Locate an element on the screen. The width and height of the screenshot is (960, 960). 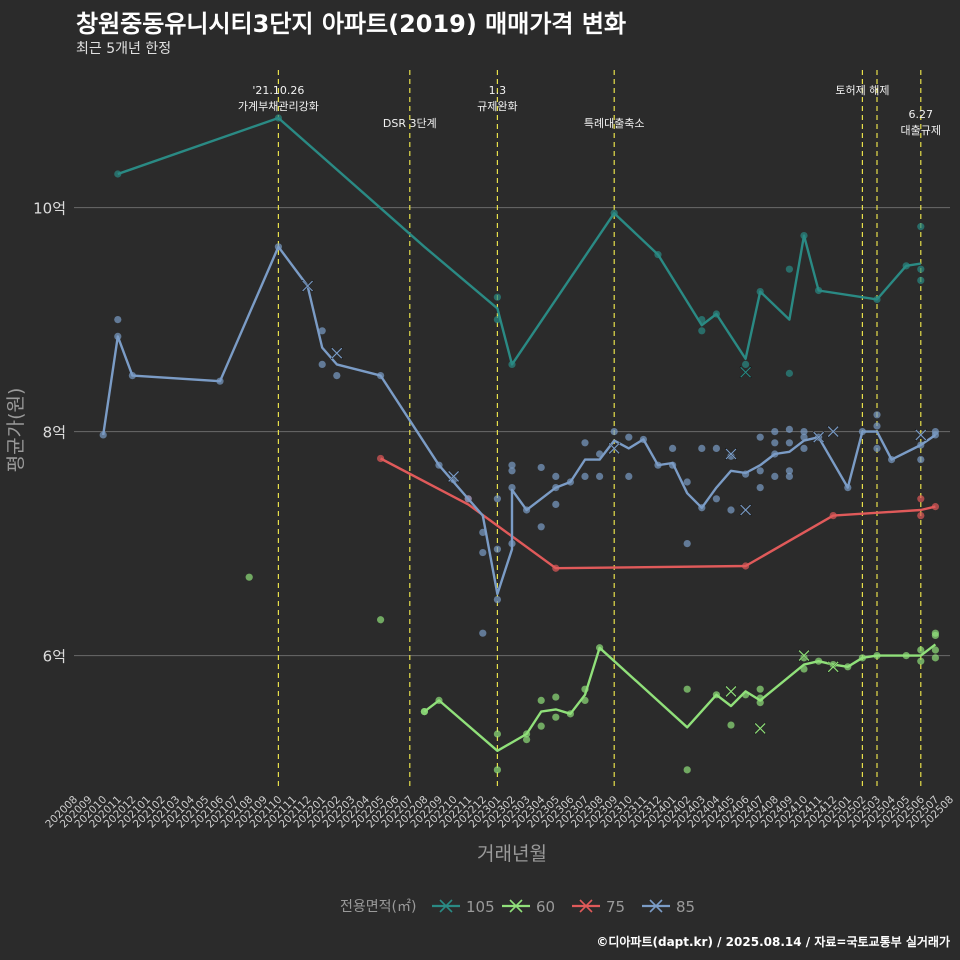
legend: 전용면적(㎡) 105 60 75 85 is located at coordinates (517, 907).